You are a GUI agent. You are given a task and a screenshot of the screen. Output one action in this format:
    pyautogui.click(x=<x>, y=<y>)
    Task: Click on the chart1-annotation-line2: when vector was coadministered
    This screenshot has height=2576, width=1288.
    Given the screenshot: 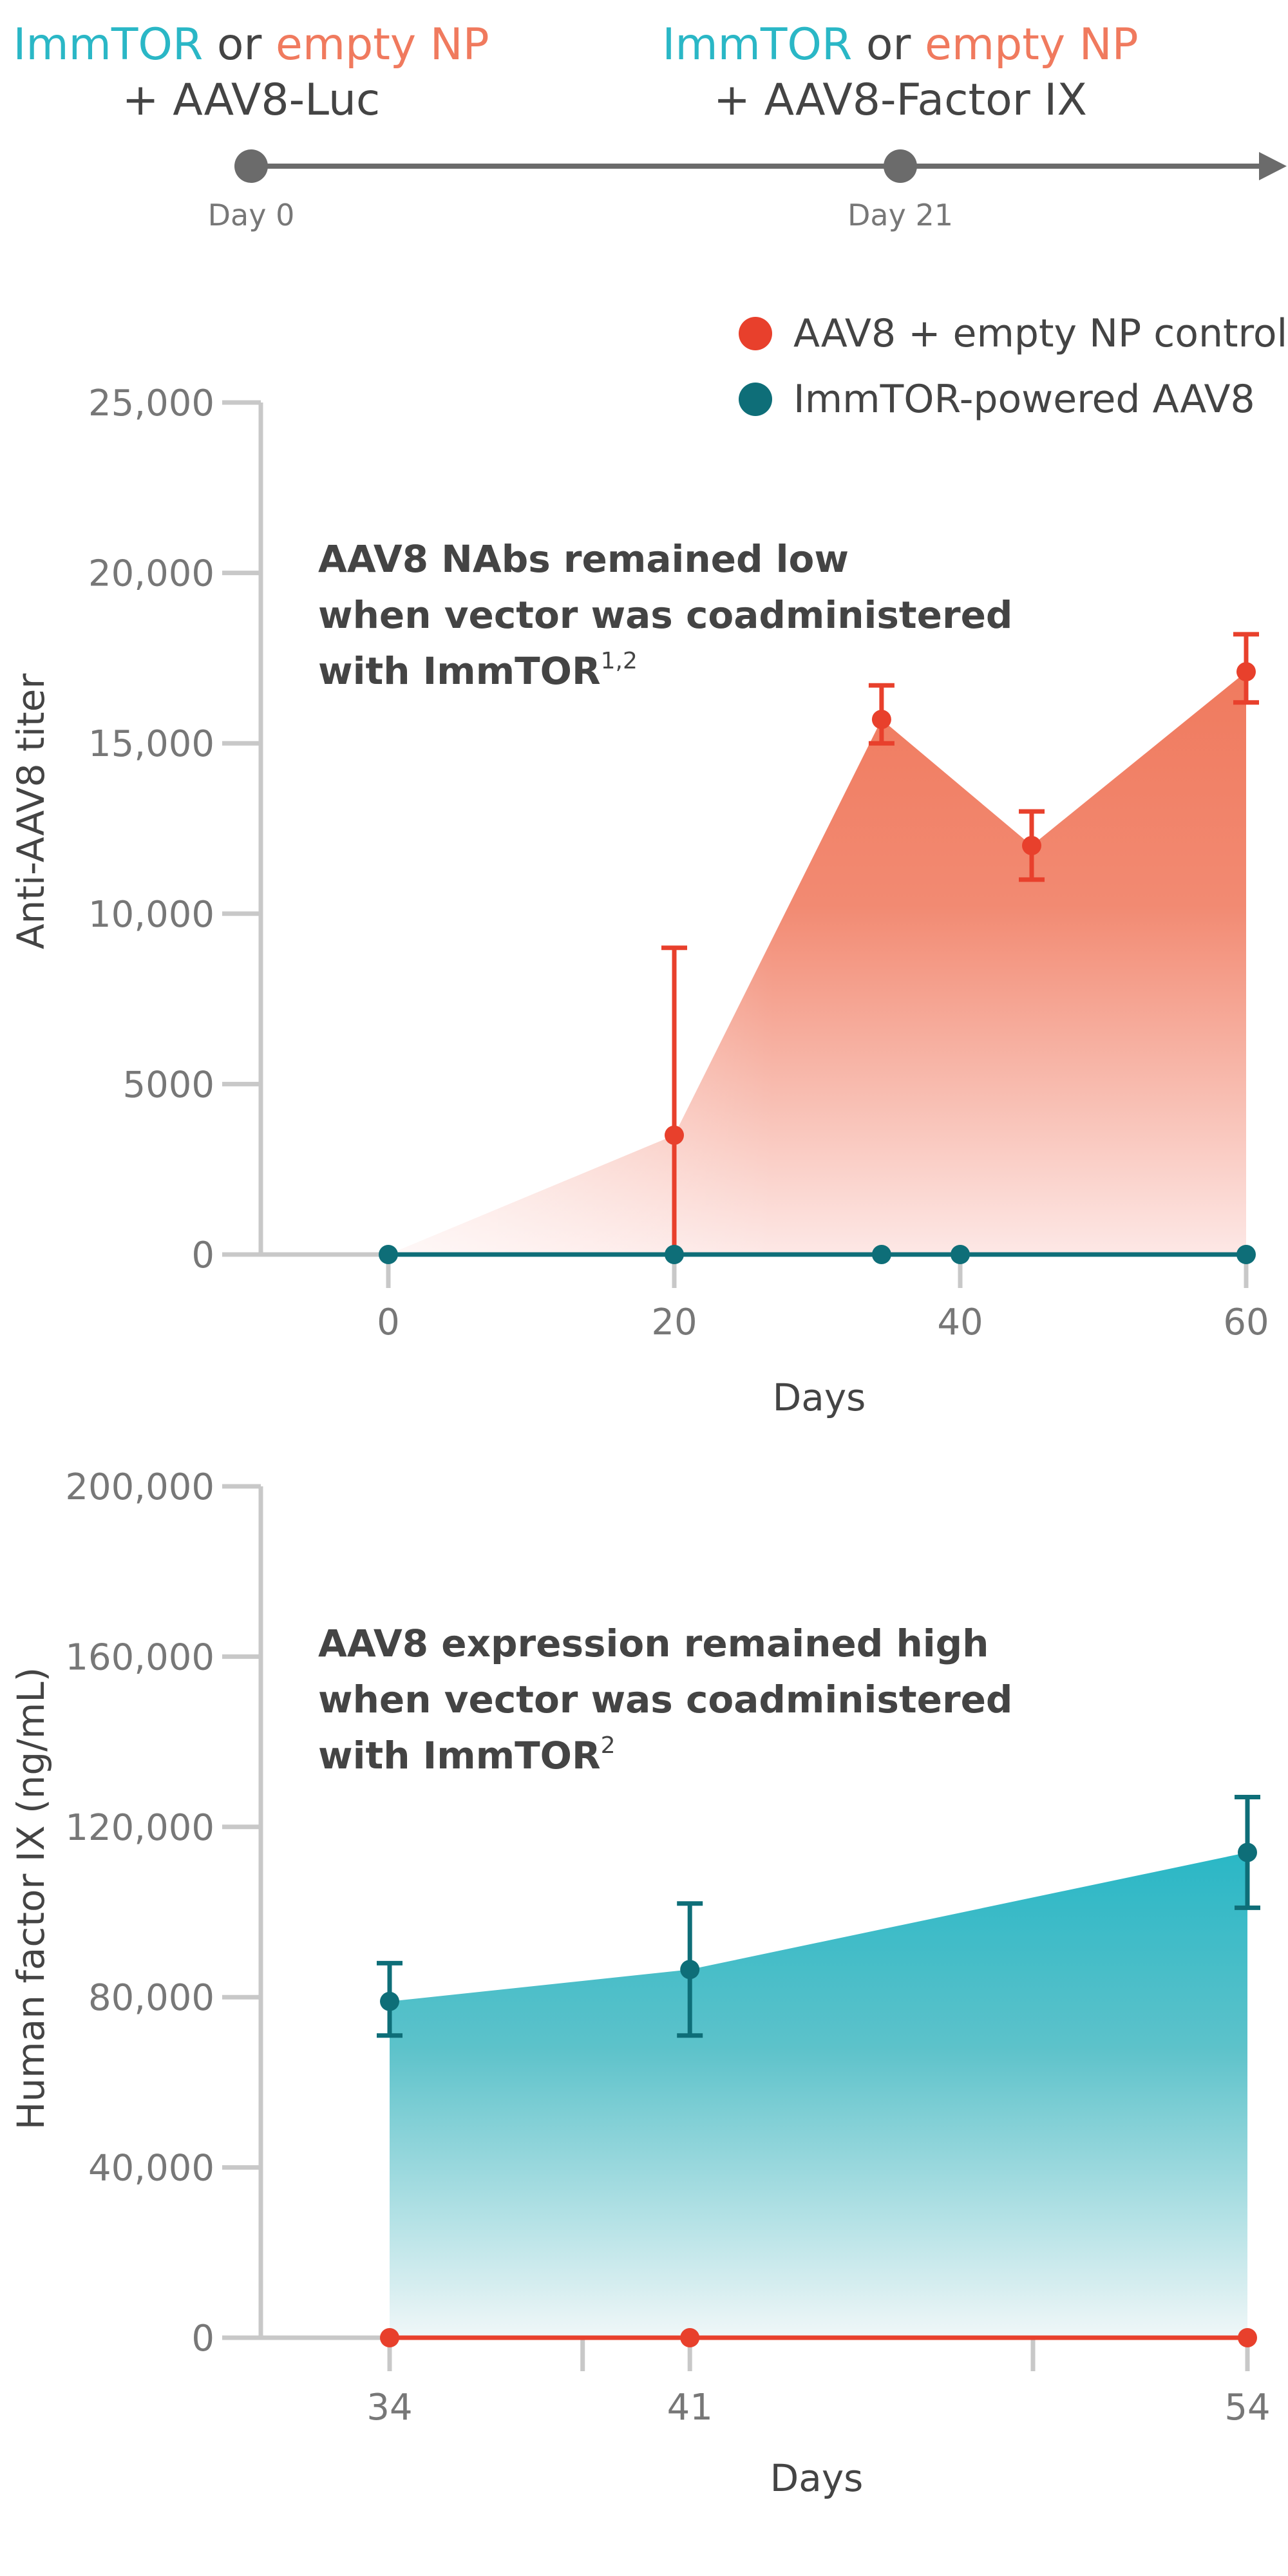 What is the action you would take?
    pyautogui.click(x=665, y=615)
    